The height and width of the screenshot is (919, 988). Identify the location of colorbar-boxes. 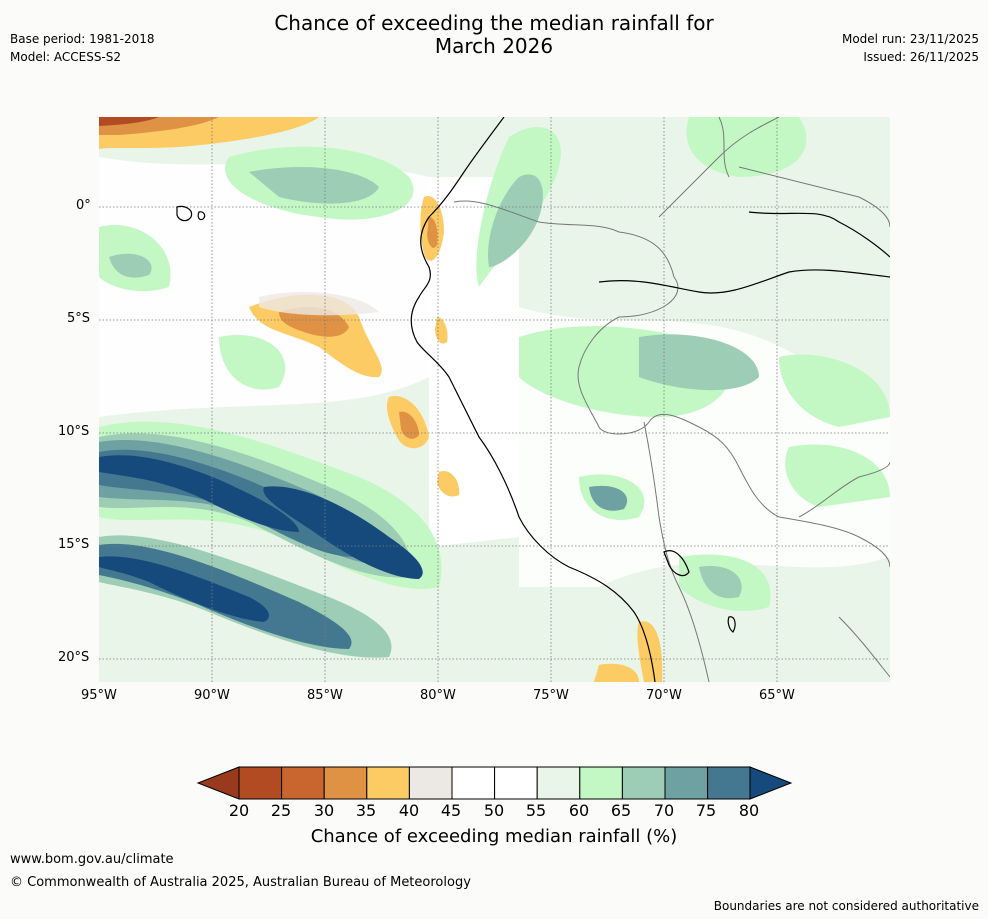
(494, 783).